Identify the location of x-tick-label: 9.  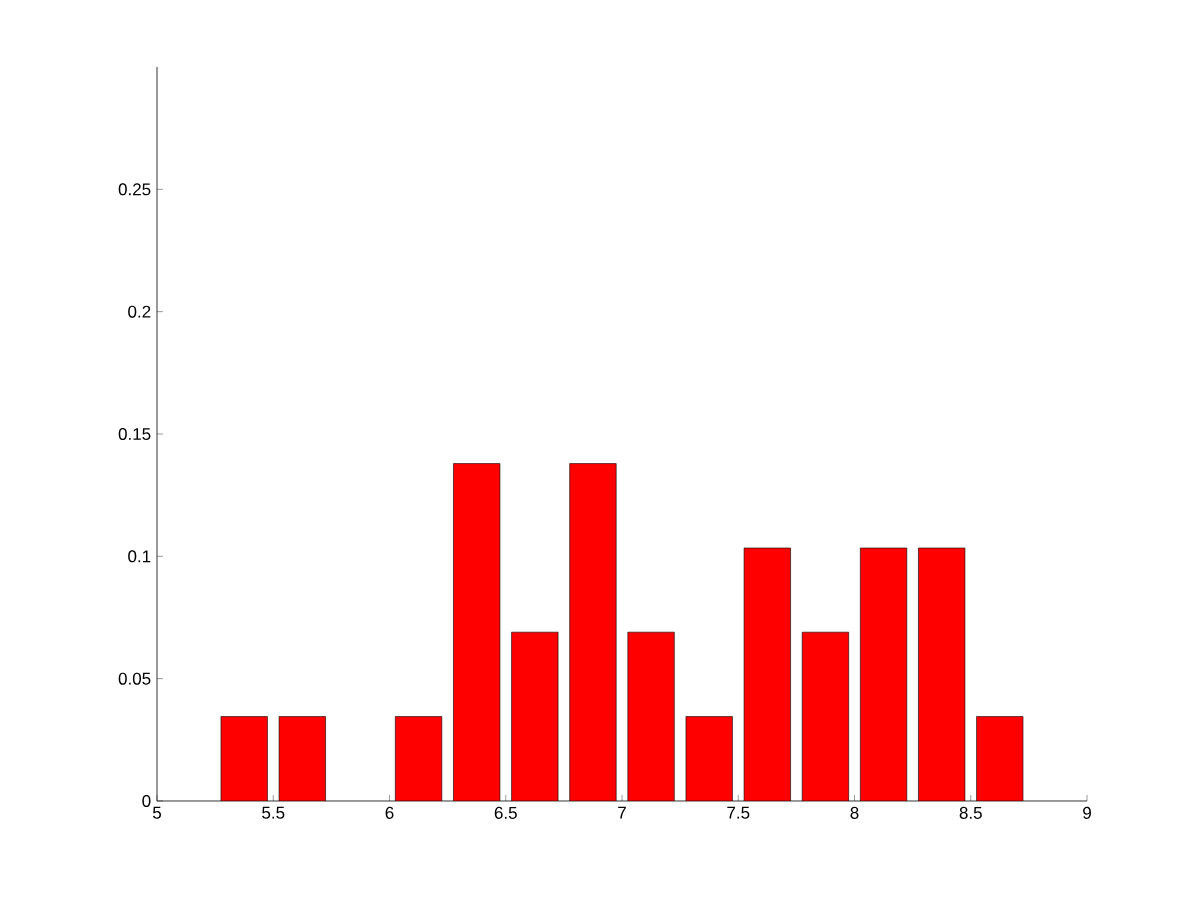
(1087, 812).